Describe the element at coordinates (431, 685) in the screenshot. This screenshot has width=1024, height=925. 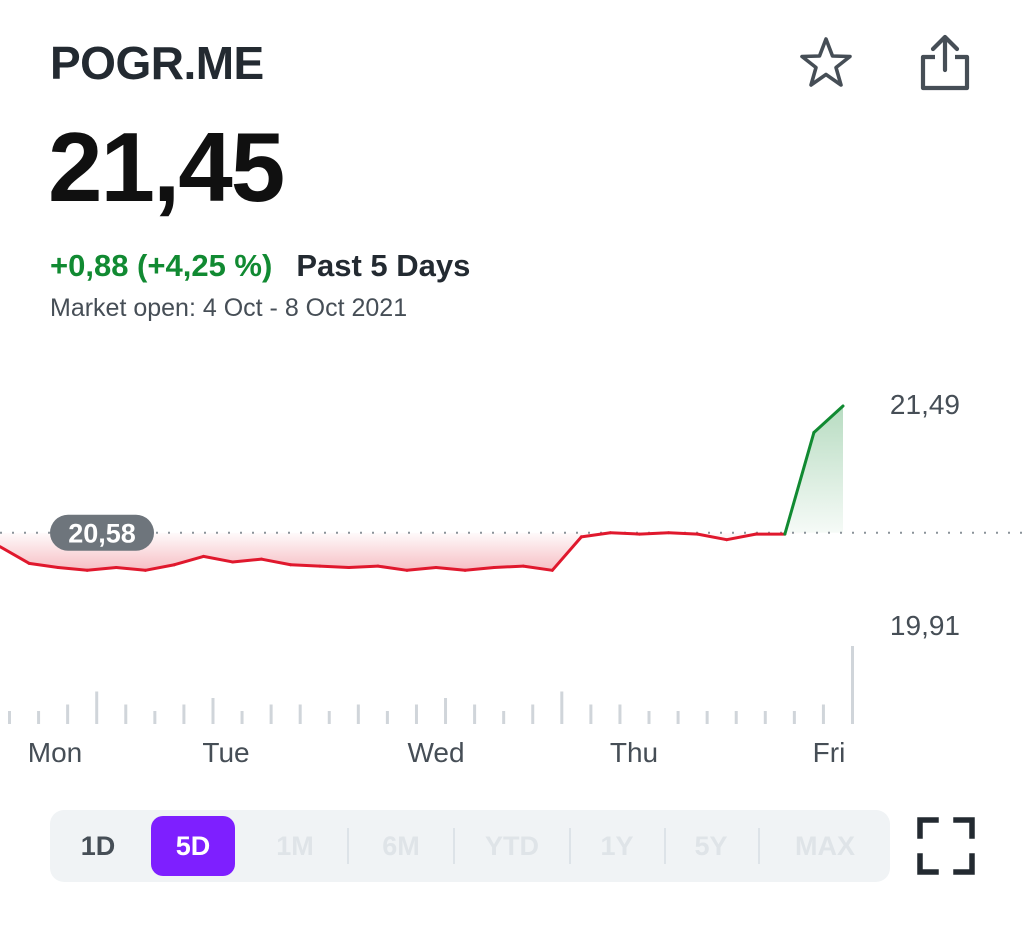
I see `volume-bars` at that location.